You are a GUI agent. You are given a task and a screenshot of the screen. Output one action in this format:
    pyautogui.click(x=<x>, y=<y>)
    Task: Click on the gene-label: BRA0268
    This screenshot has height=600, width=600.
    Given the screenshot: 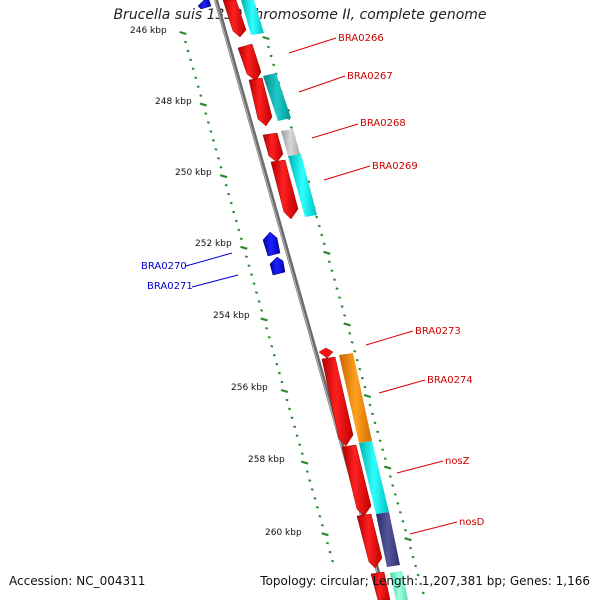 What is the action you would take?
    pyautogui.click(x=383, y=123)
    